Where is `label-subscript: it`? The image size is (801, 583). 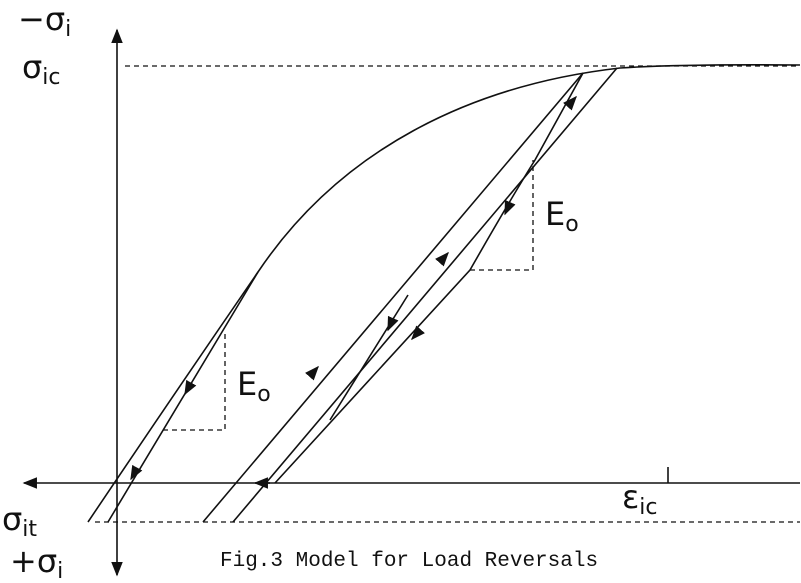
label-subscript: it is located at coordinates (29, 529).